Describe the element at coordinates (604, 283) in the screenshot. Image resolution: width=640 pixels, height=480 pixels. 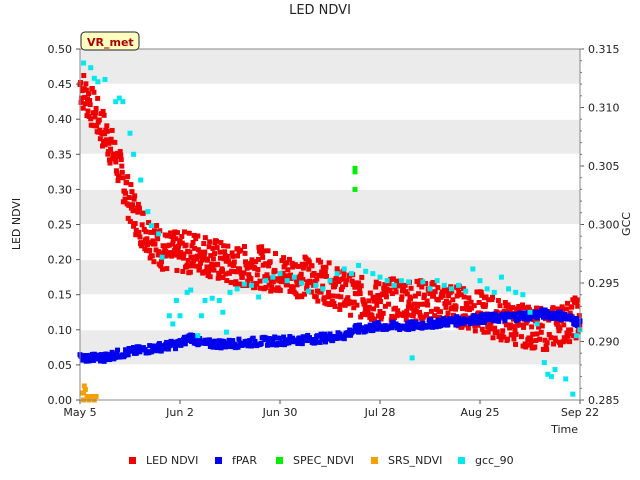
I see `y-tick-label-right: 0.295` at that location.